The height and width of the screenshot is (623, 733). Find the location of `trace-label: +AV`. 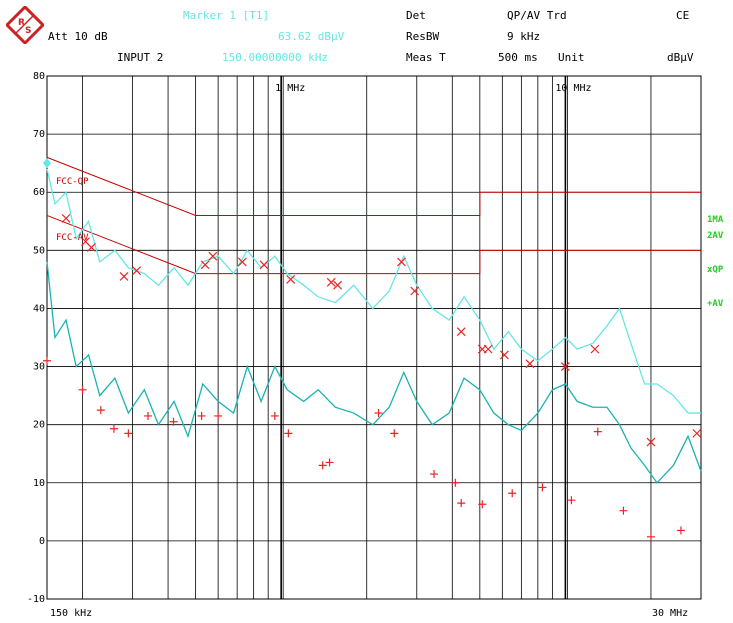

trace-label: +AV is located at coordinates (715, 304).